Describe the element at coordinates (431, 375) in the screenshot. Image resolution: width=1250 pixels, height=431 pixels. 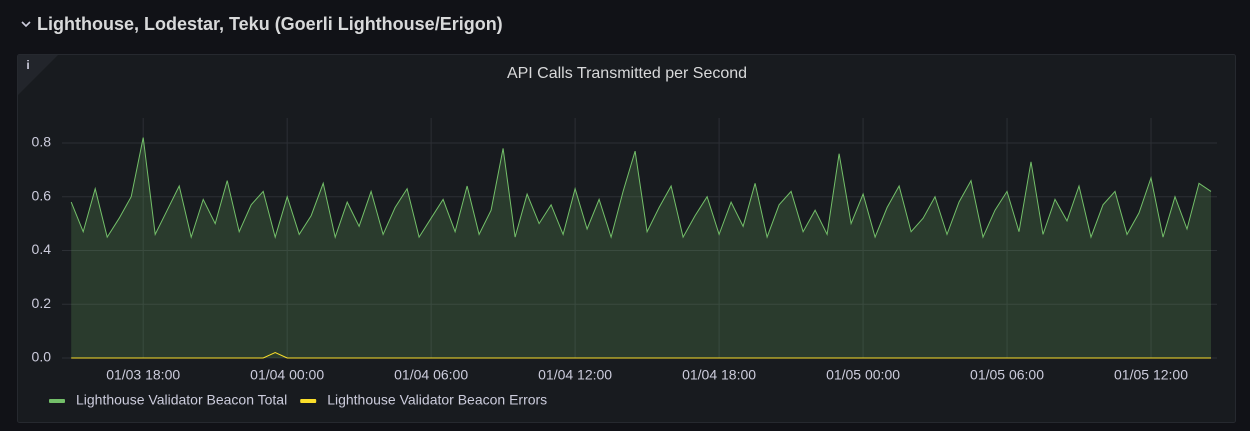
I see `x-tick-label: 01/04 06:00` at that location.